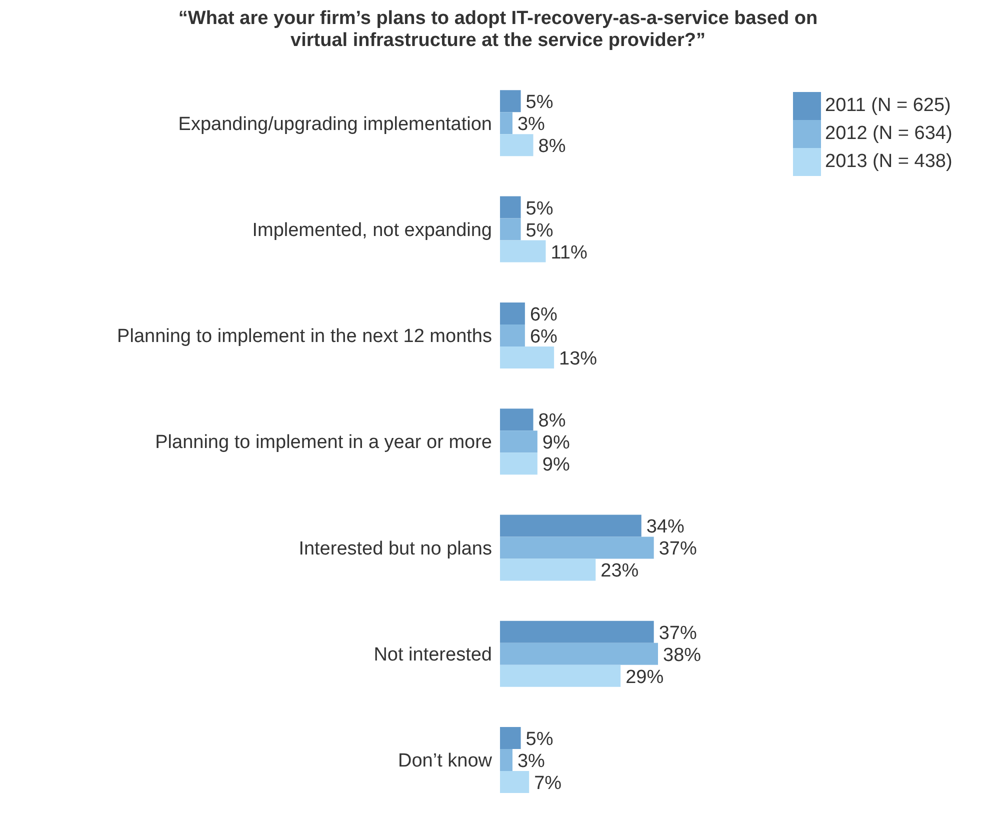 Image resolution: width=993 pixels, height=813 pixels. I want to click on legend-label: 2011 (N = 625), so click(888, 105).